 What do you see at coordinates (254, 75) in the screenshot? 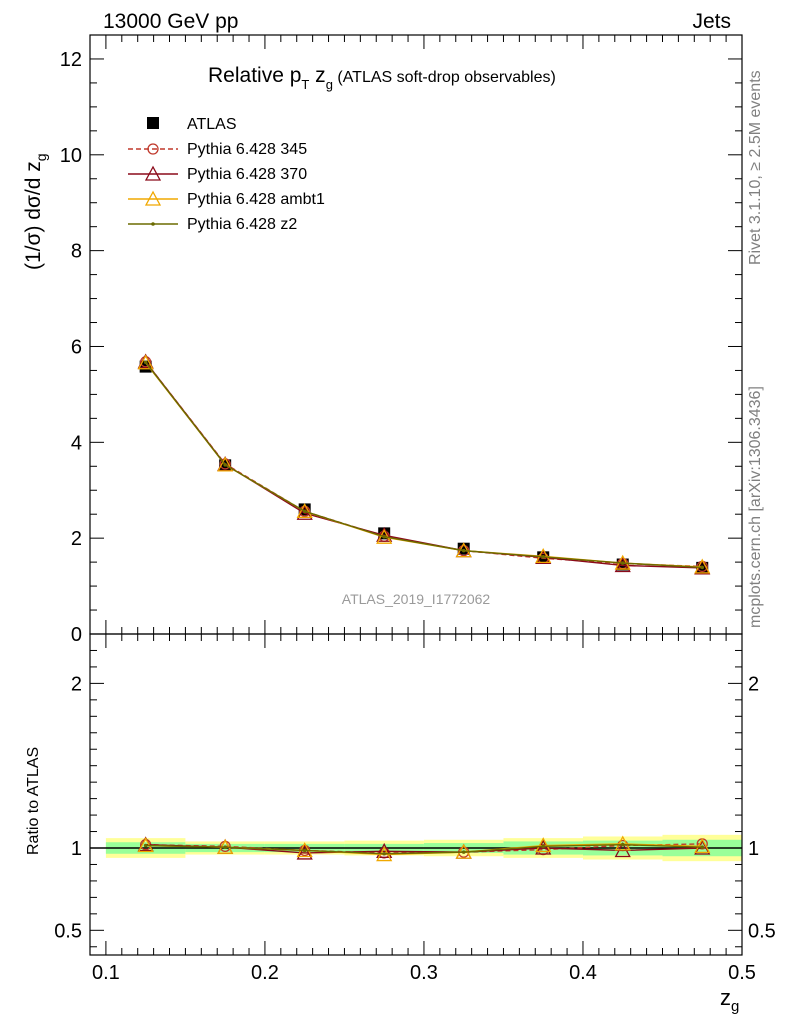
I see `title-prefix: Relative p` at bounding box center [254, 75].